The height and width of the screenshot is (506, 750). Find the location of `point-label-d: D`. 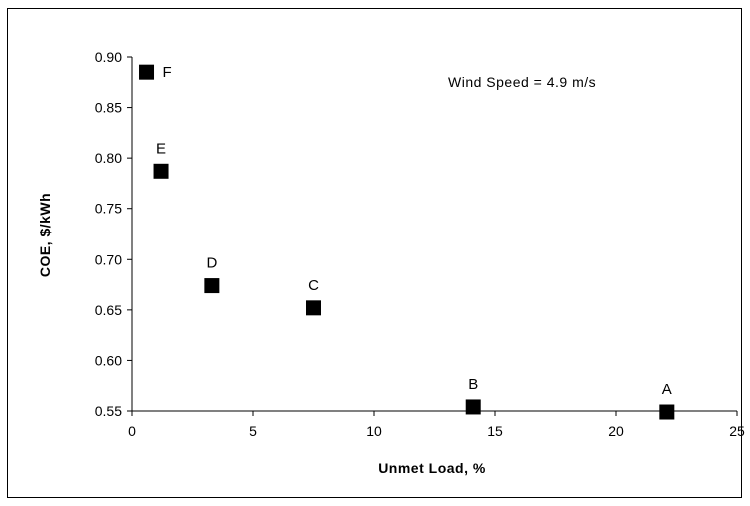

point-label-d: D is located at coordinates (211, 263).